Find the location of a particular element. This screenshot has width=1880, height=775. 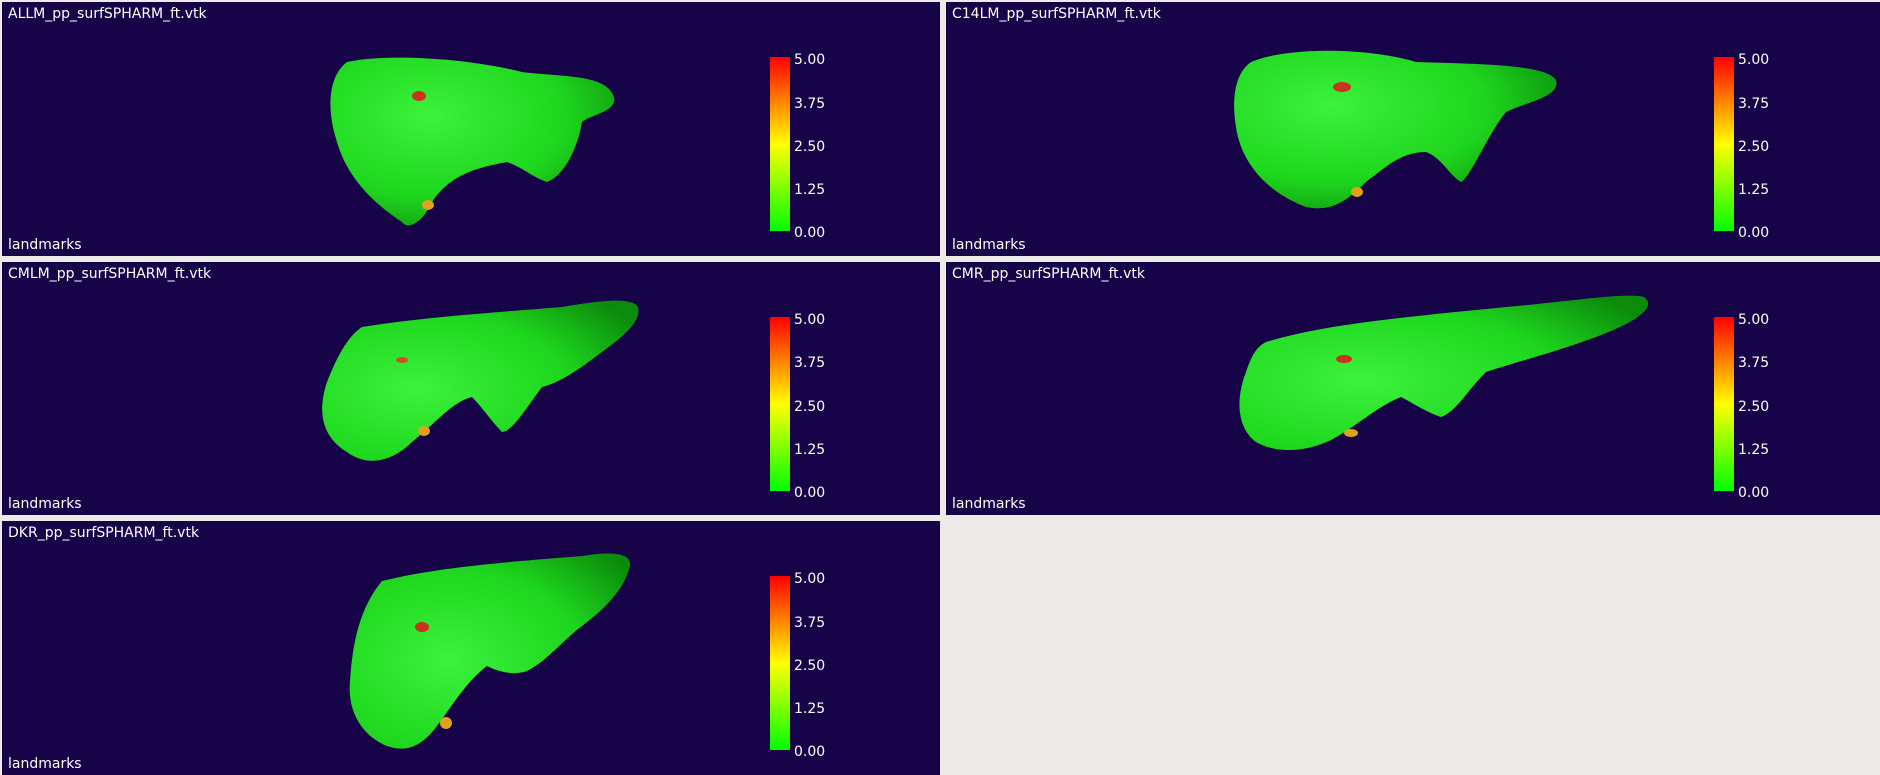

viewport-title: CMLM_pp_surfSPHARM_ft.vtk is located at coordinates (110, 274).